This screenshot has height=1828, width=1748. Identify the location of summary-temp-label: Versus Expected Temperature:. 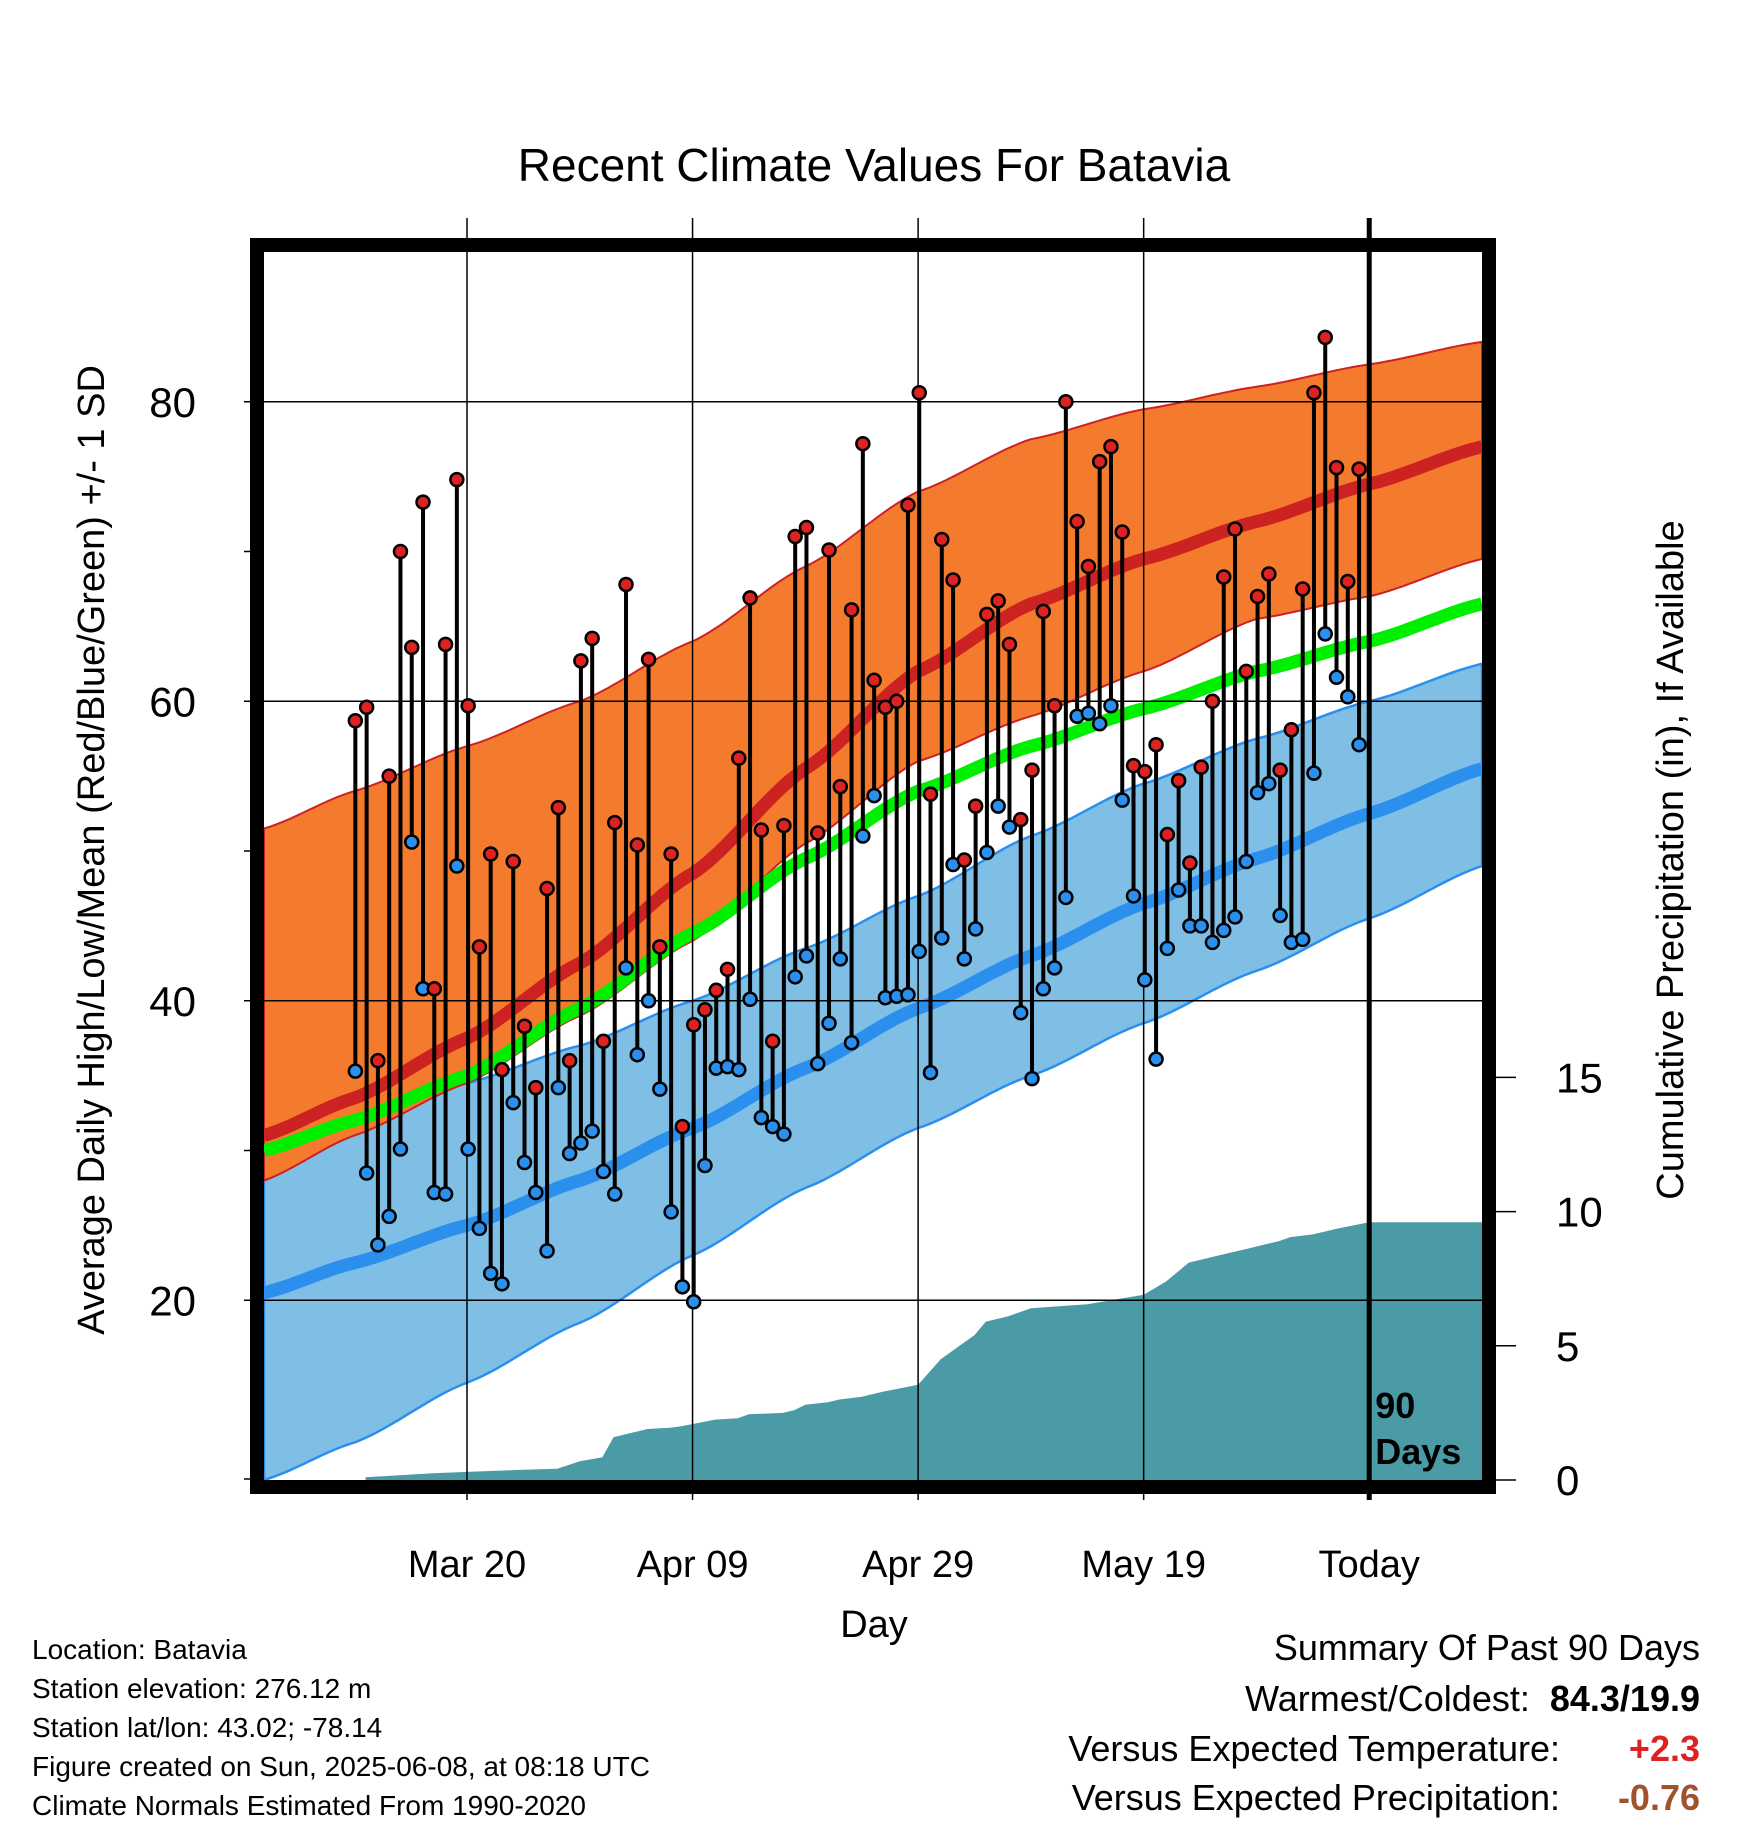
(1314, 1748).